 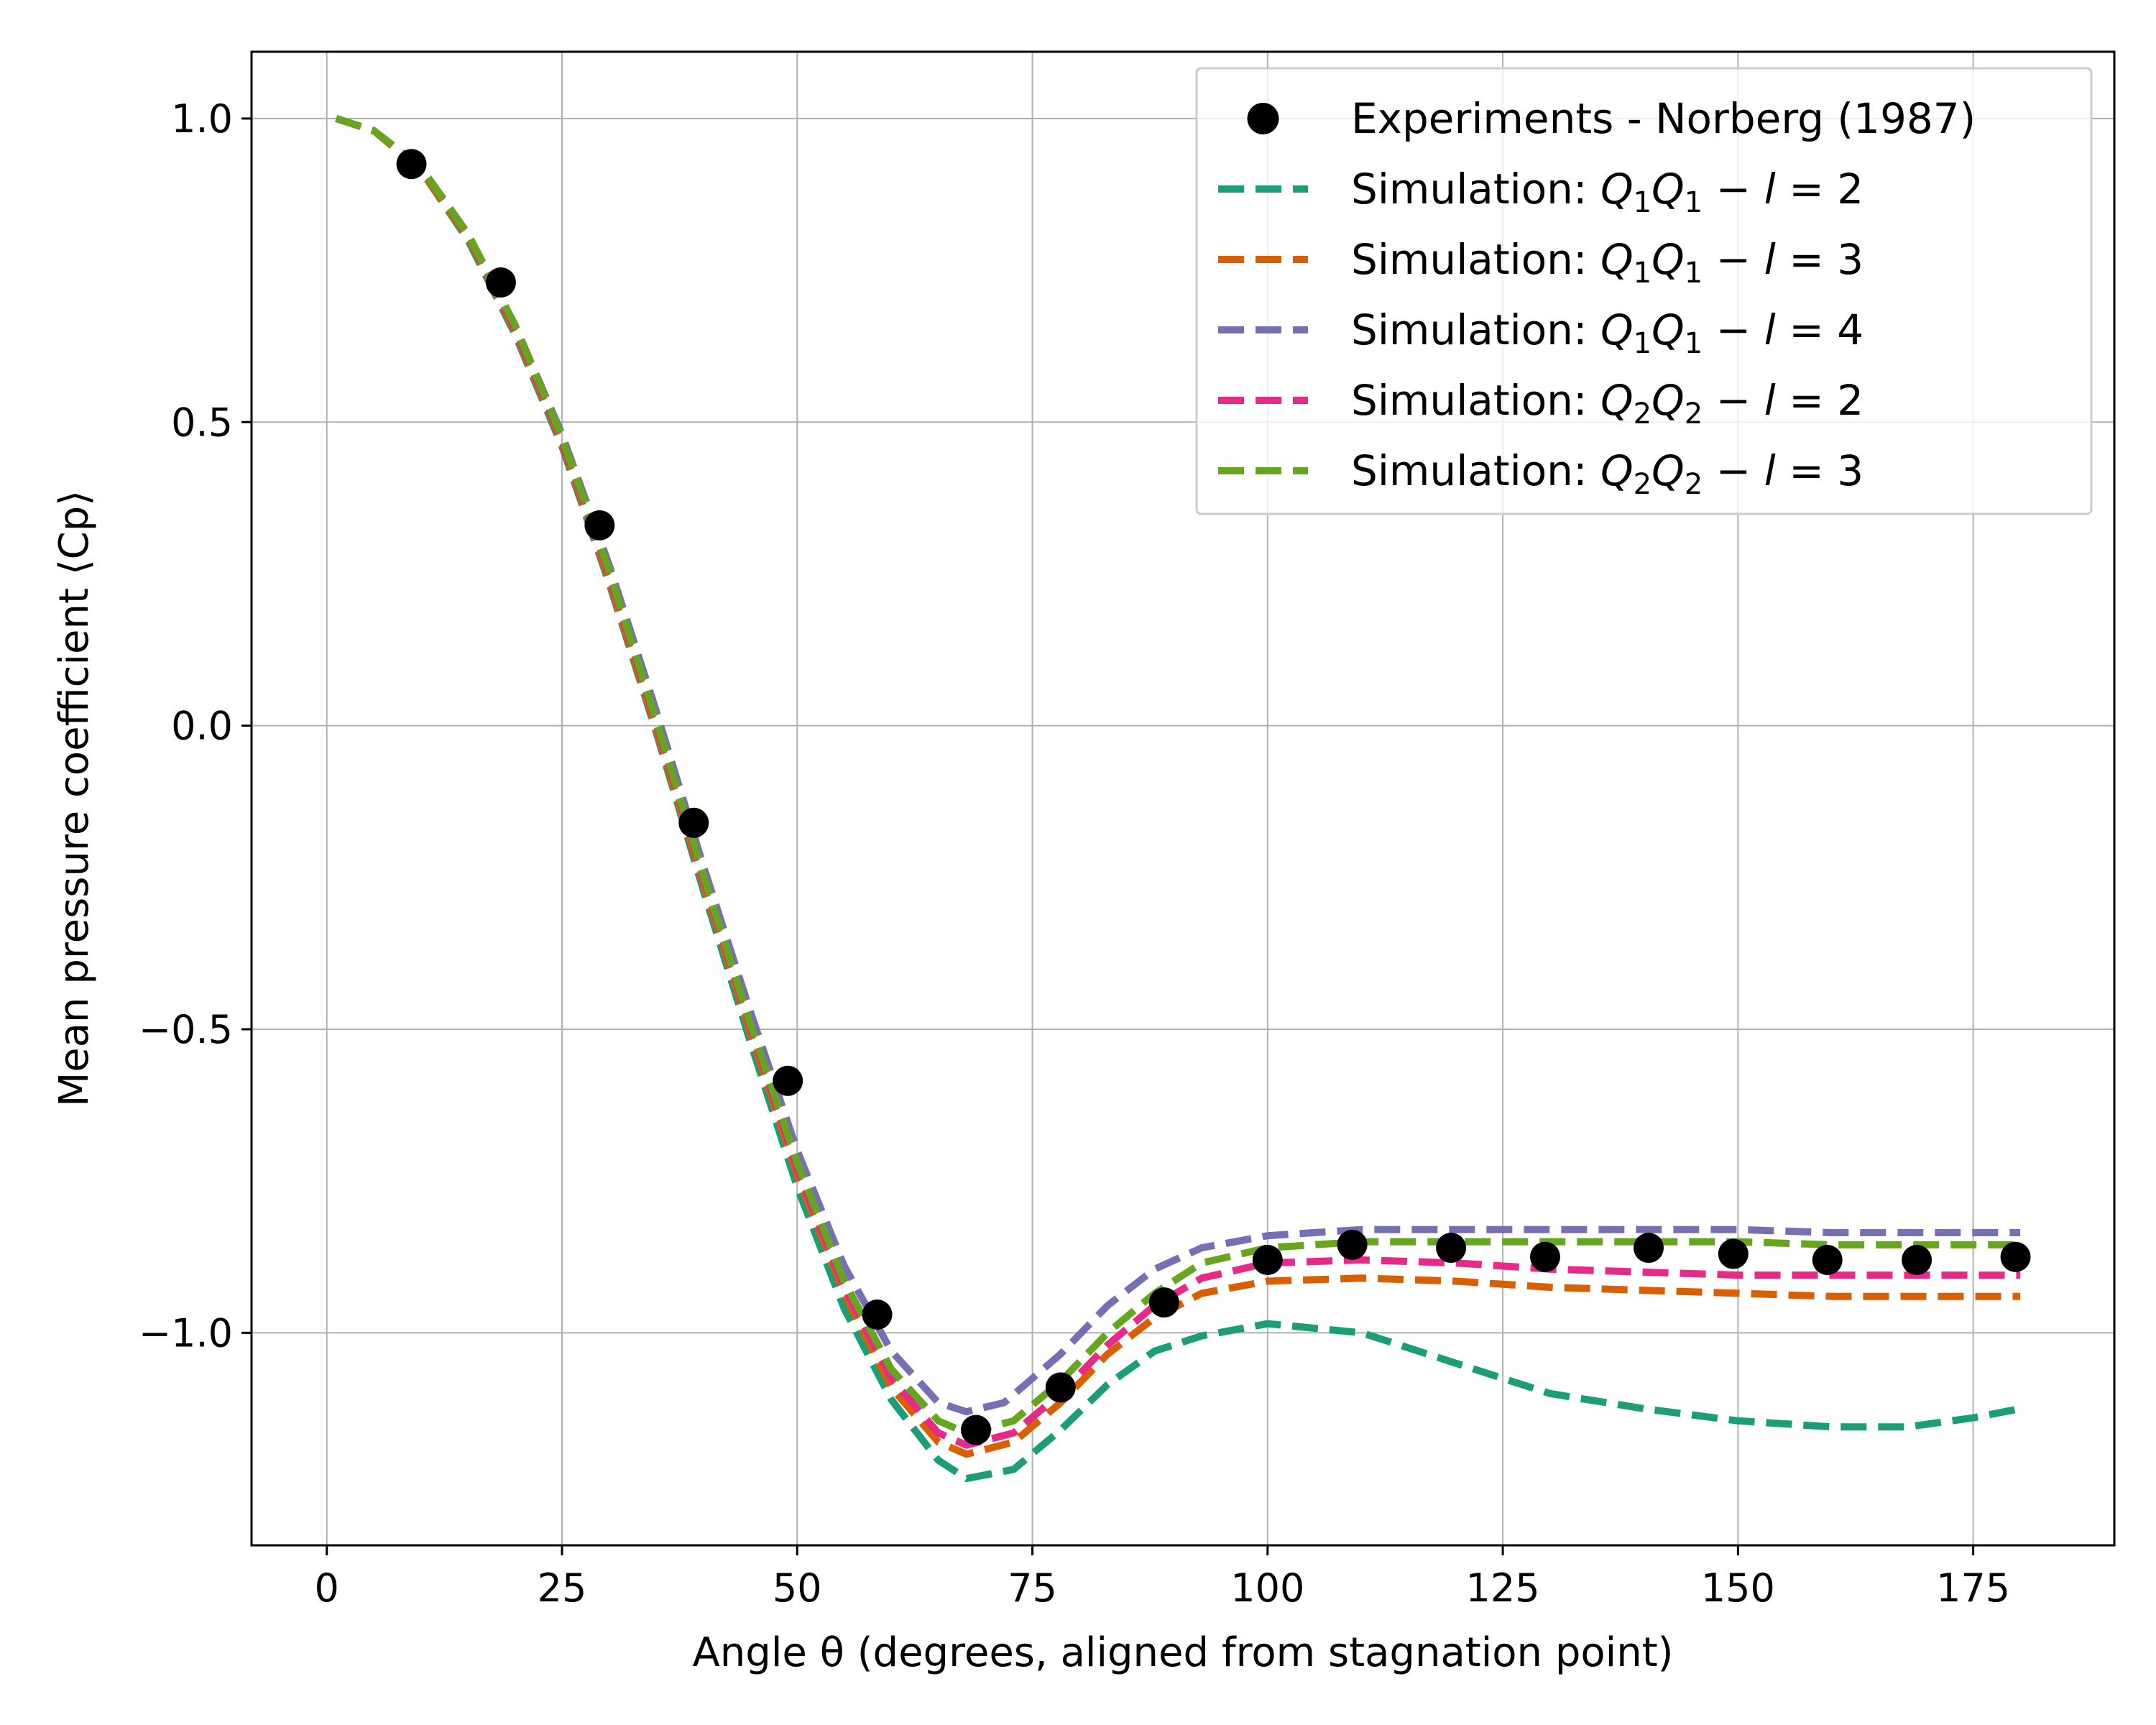 What do you see at coordinates (202, 119) in the screenshot?
I see `y-tick-label: 1.0` at bounding box center [202, 119].